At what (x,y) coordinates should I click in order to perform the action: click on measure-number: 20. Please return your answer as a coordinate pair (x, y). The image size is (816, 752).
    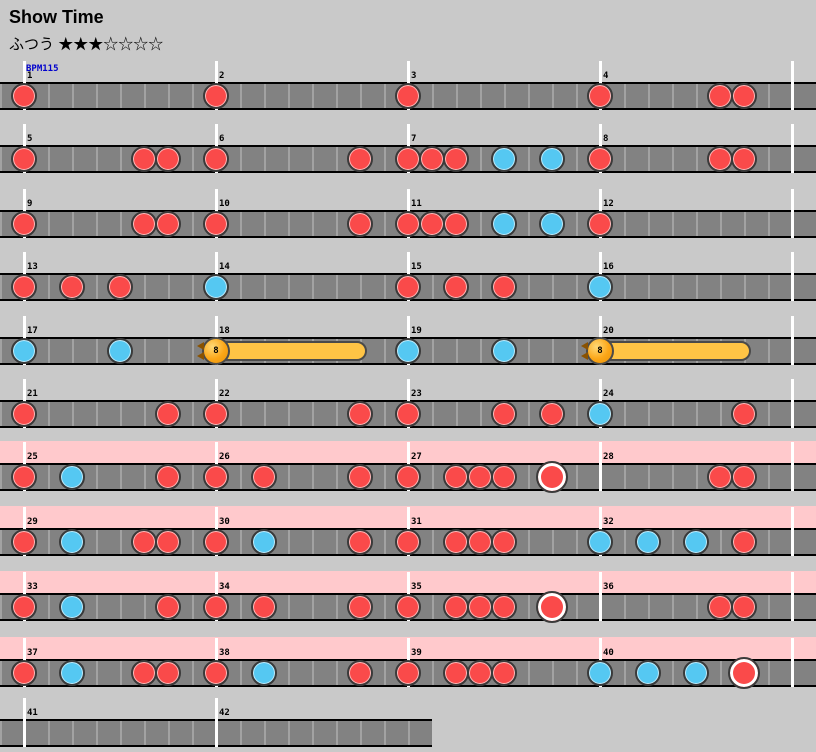
    Looking at the image, I should click on (608, 331).